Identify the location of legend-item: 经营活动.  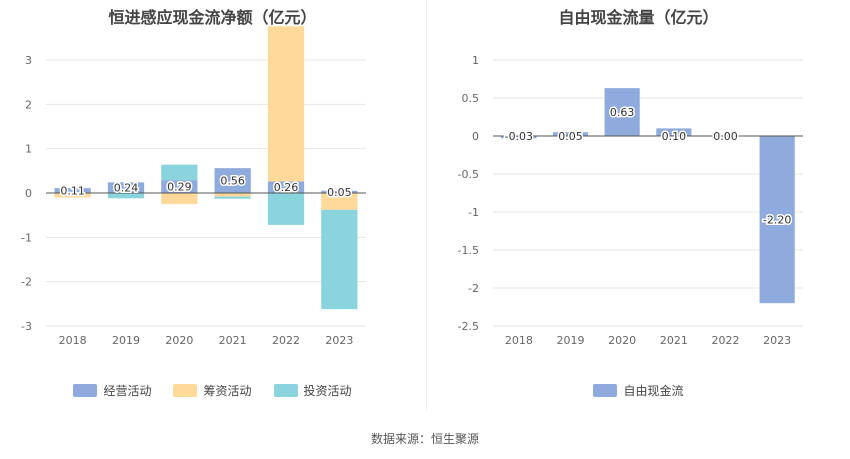
(112, 390).